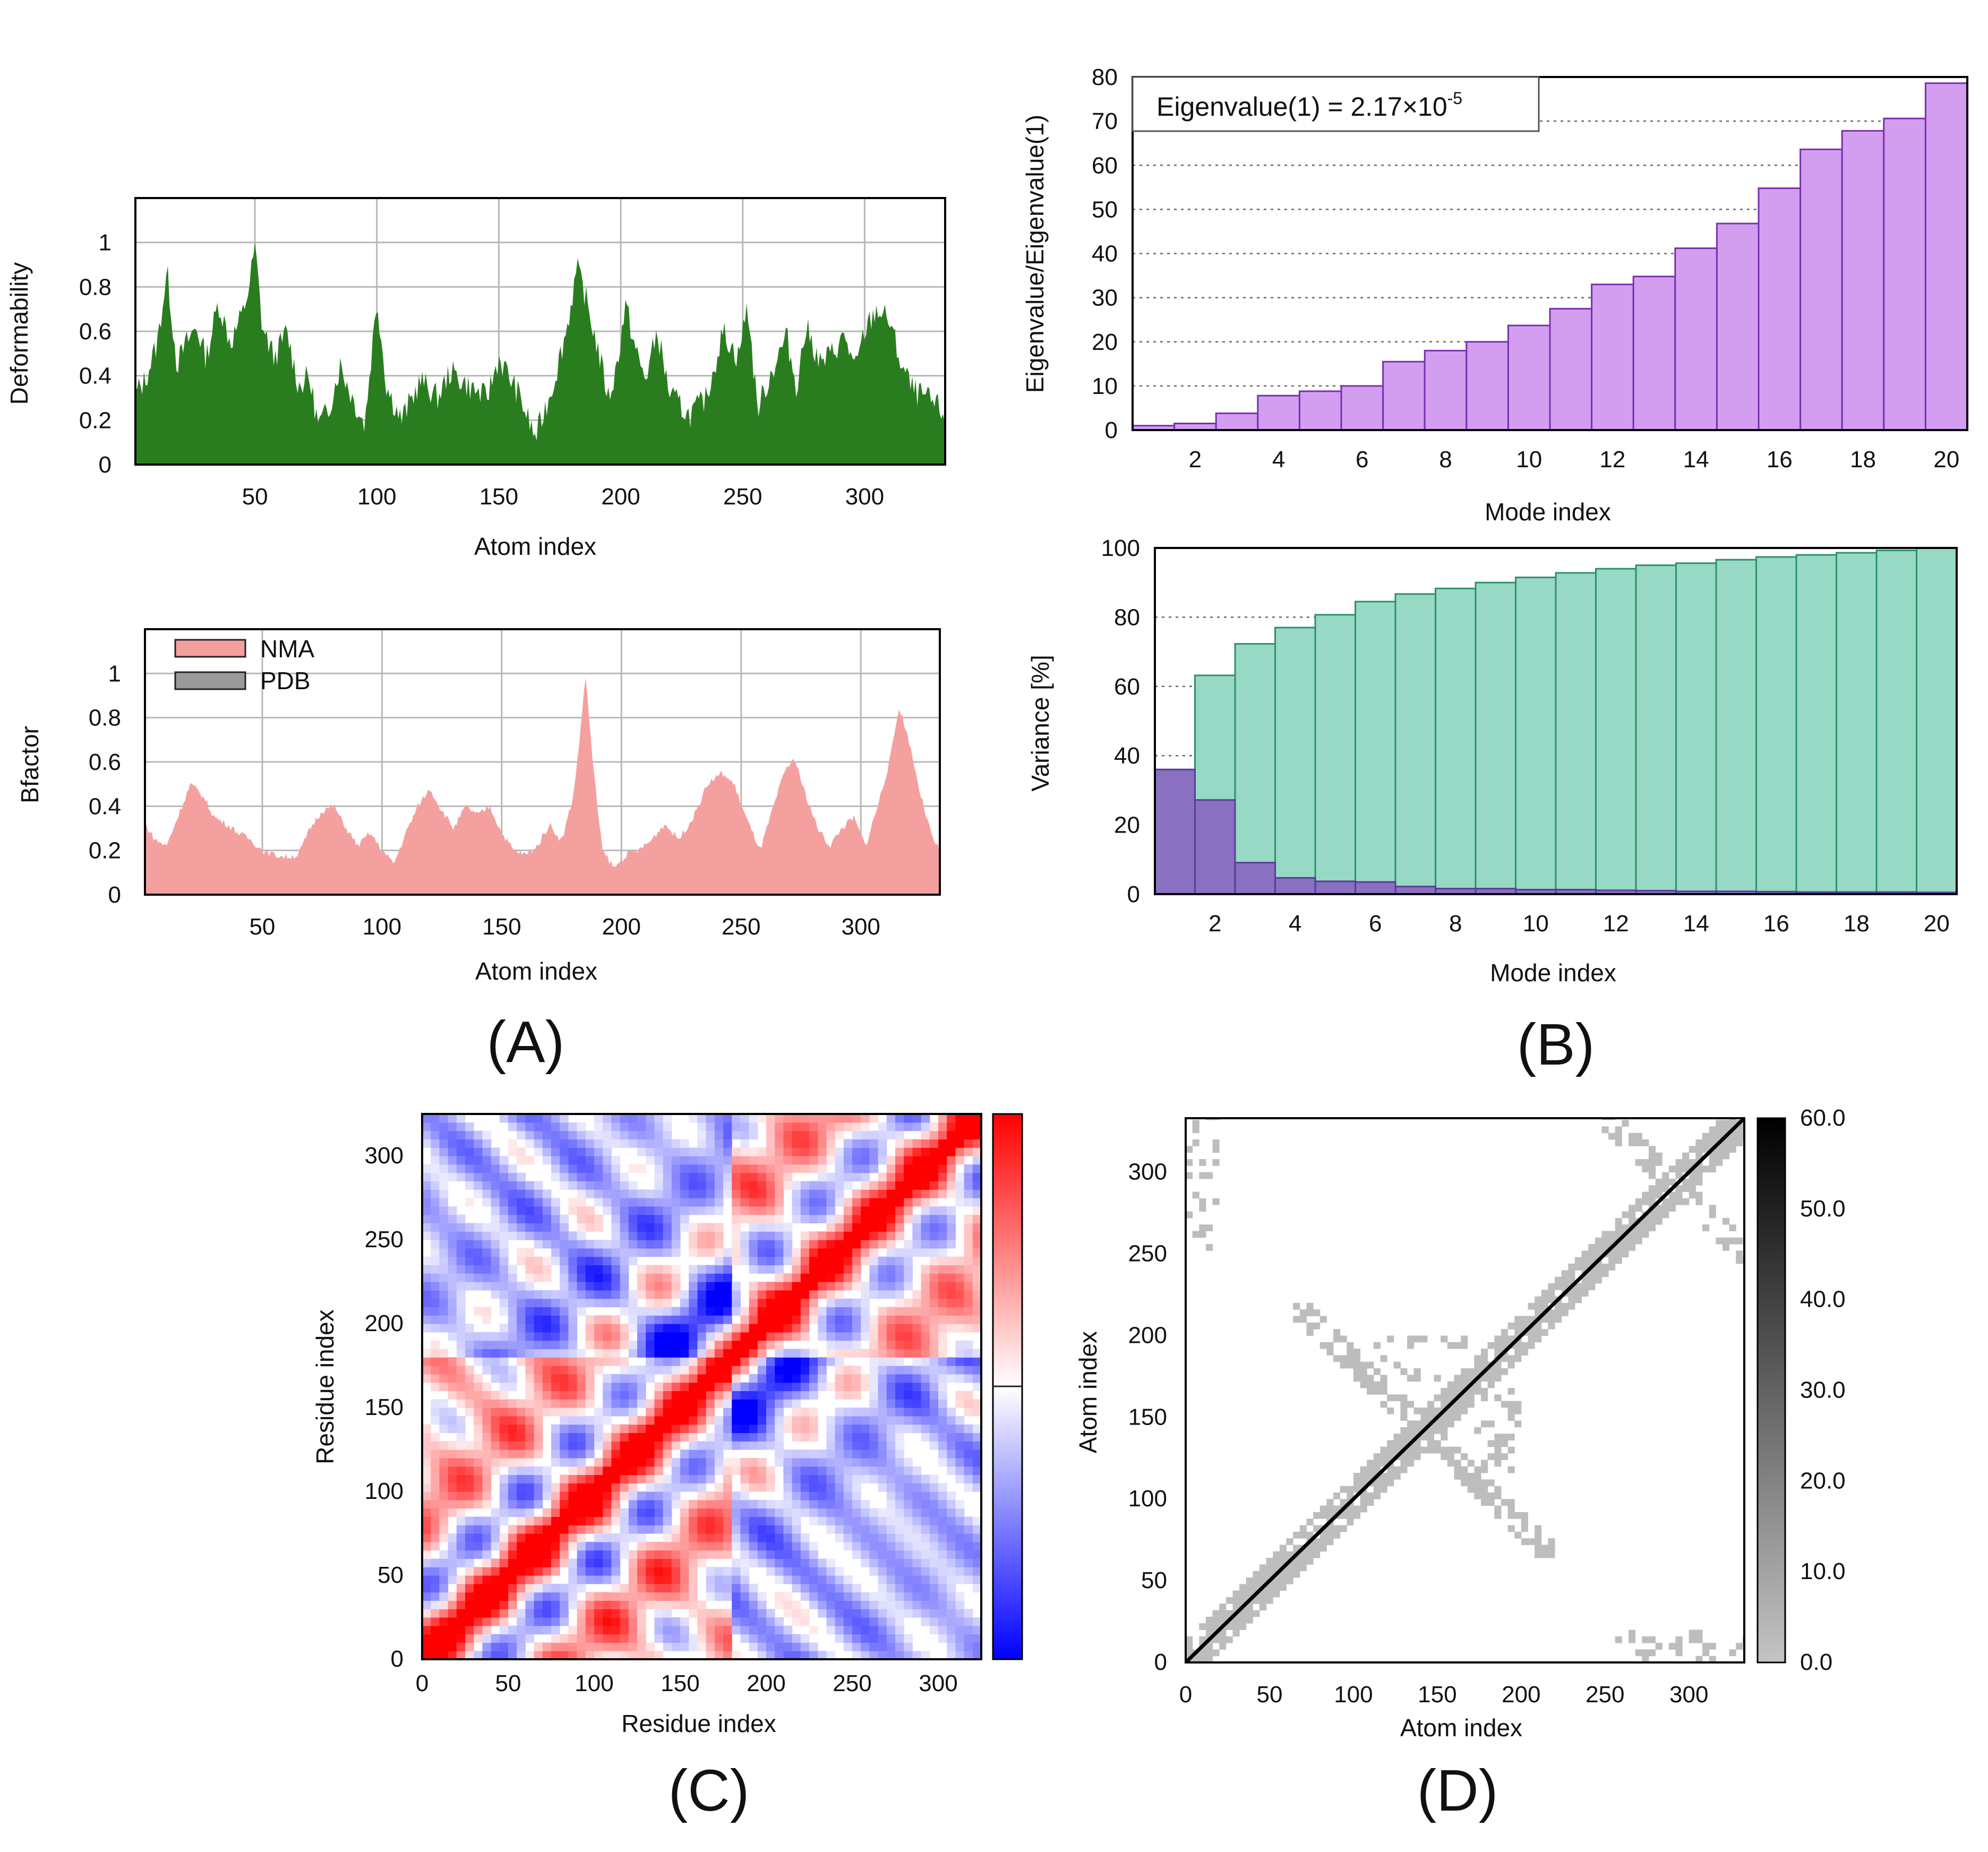 The image size is (1988, 1852). Describe the element at coordinates (860, 927) in the screenshot. I see `x-tick-label: 300` at that location.